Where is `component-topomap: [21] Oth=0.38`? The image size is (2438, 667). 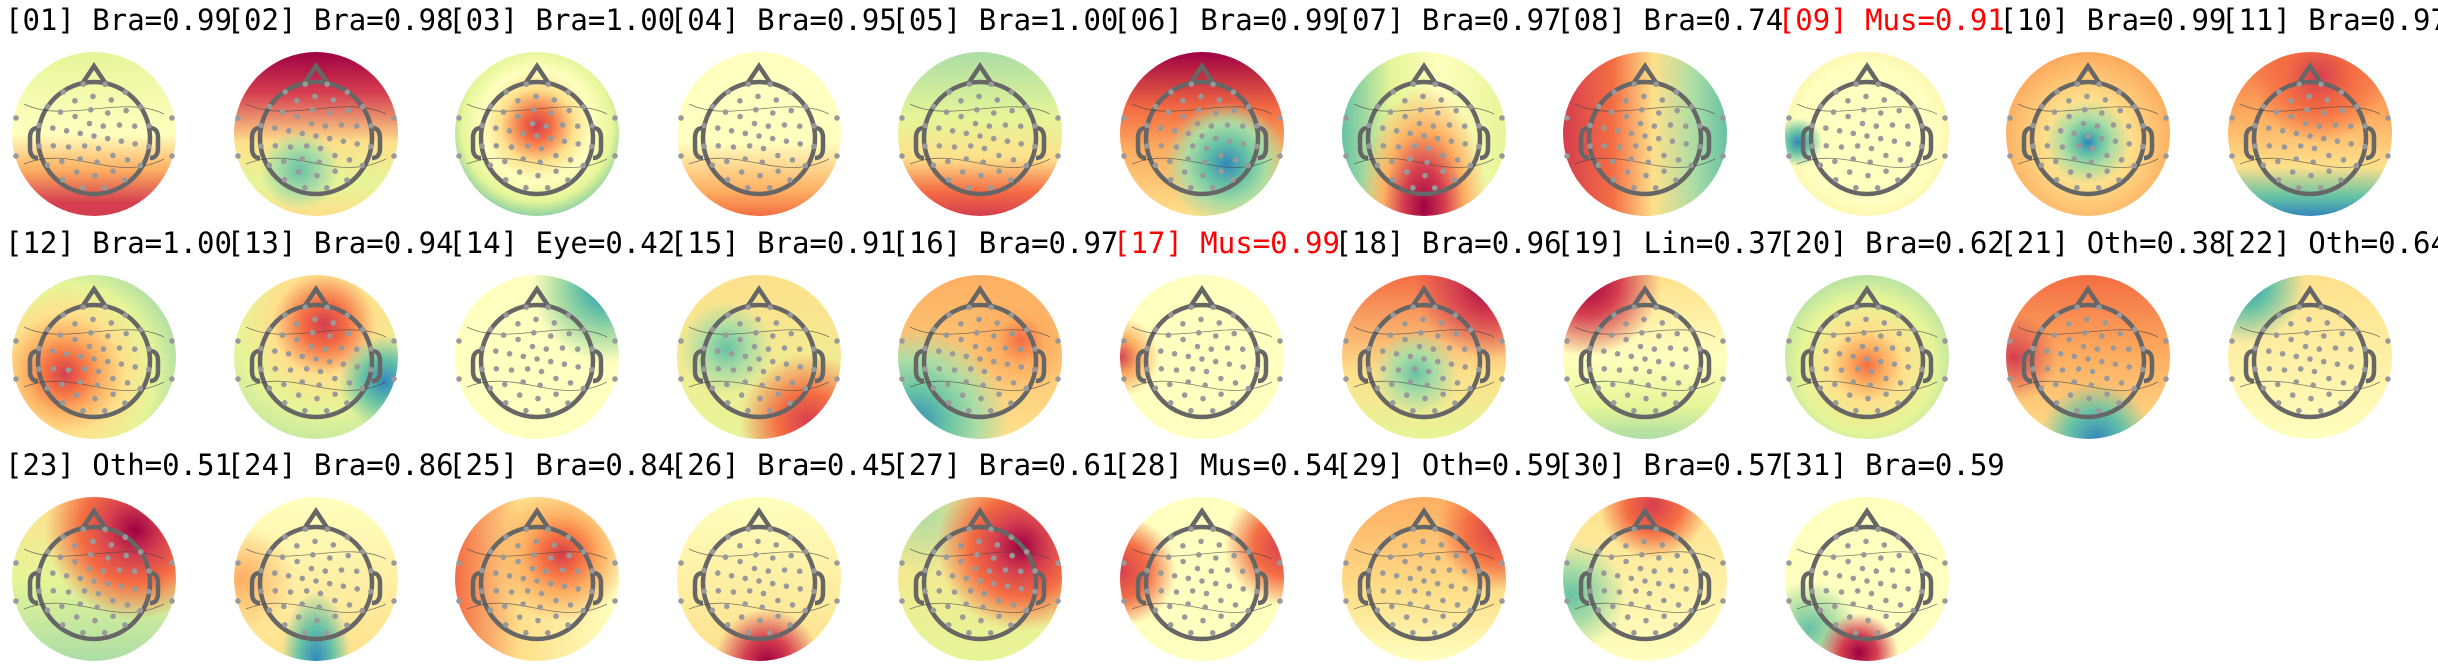
component-topomap: [21] Oth=0.38 is located at coordinates (2110, 334).